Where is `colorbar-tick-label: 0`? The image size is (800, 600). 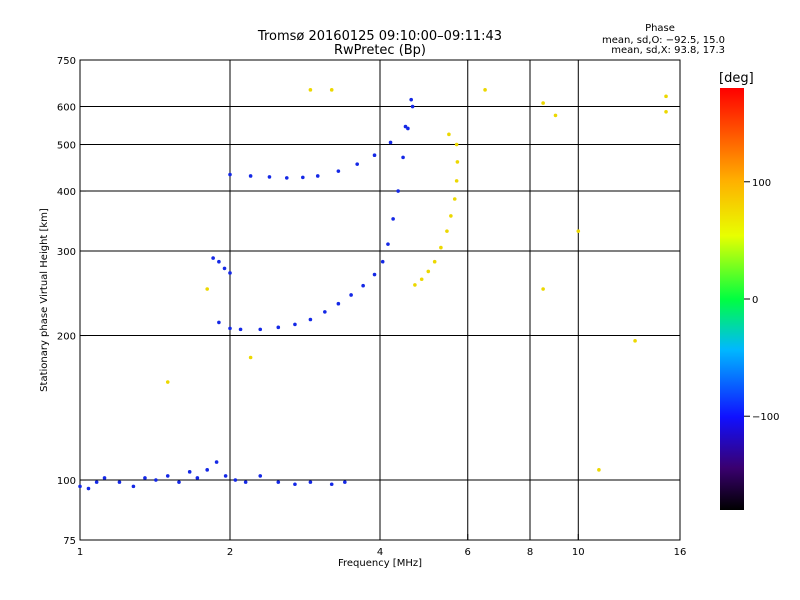 colorbar-tick-label: 0 is located at coordinates (755, 300).